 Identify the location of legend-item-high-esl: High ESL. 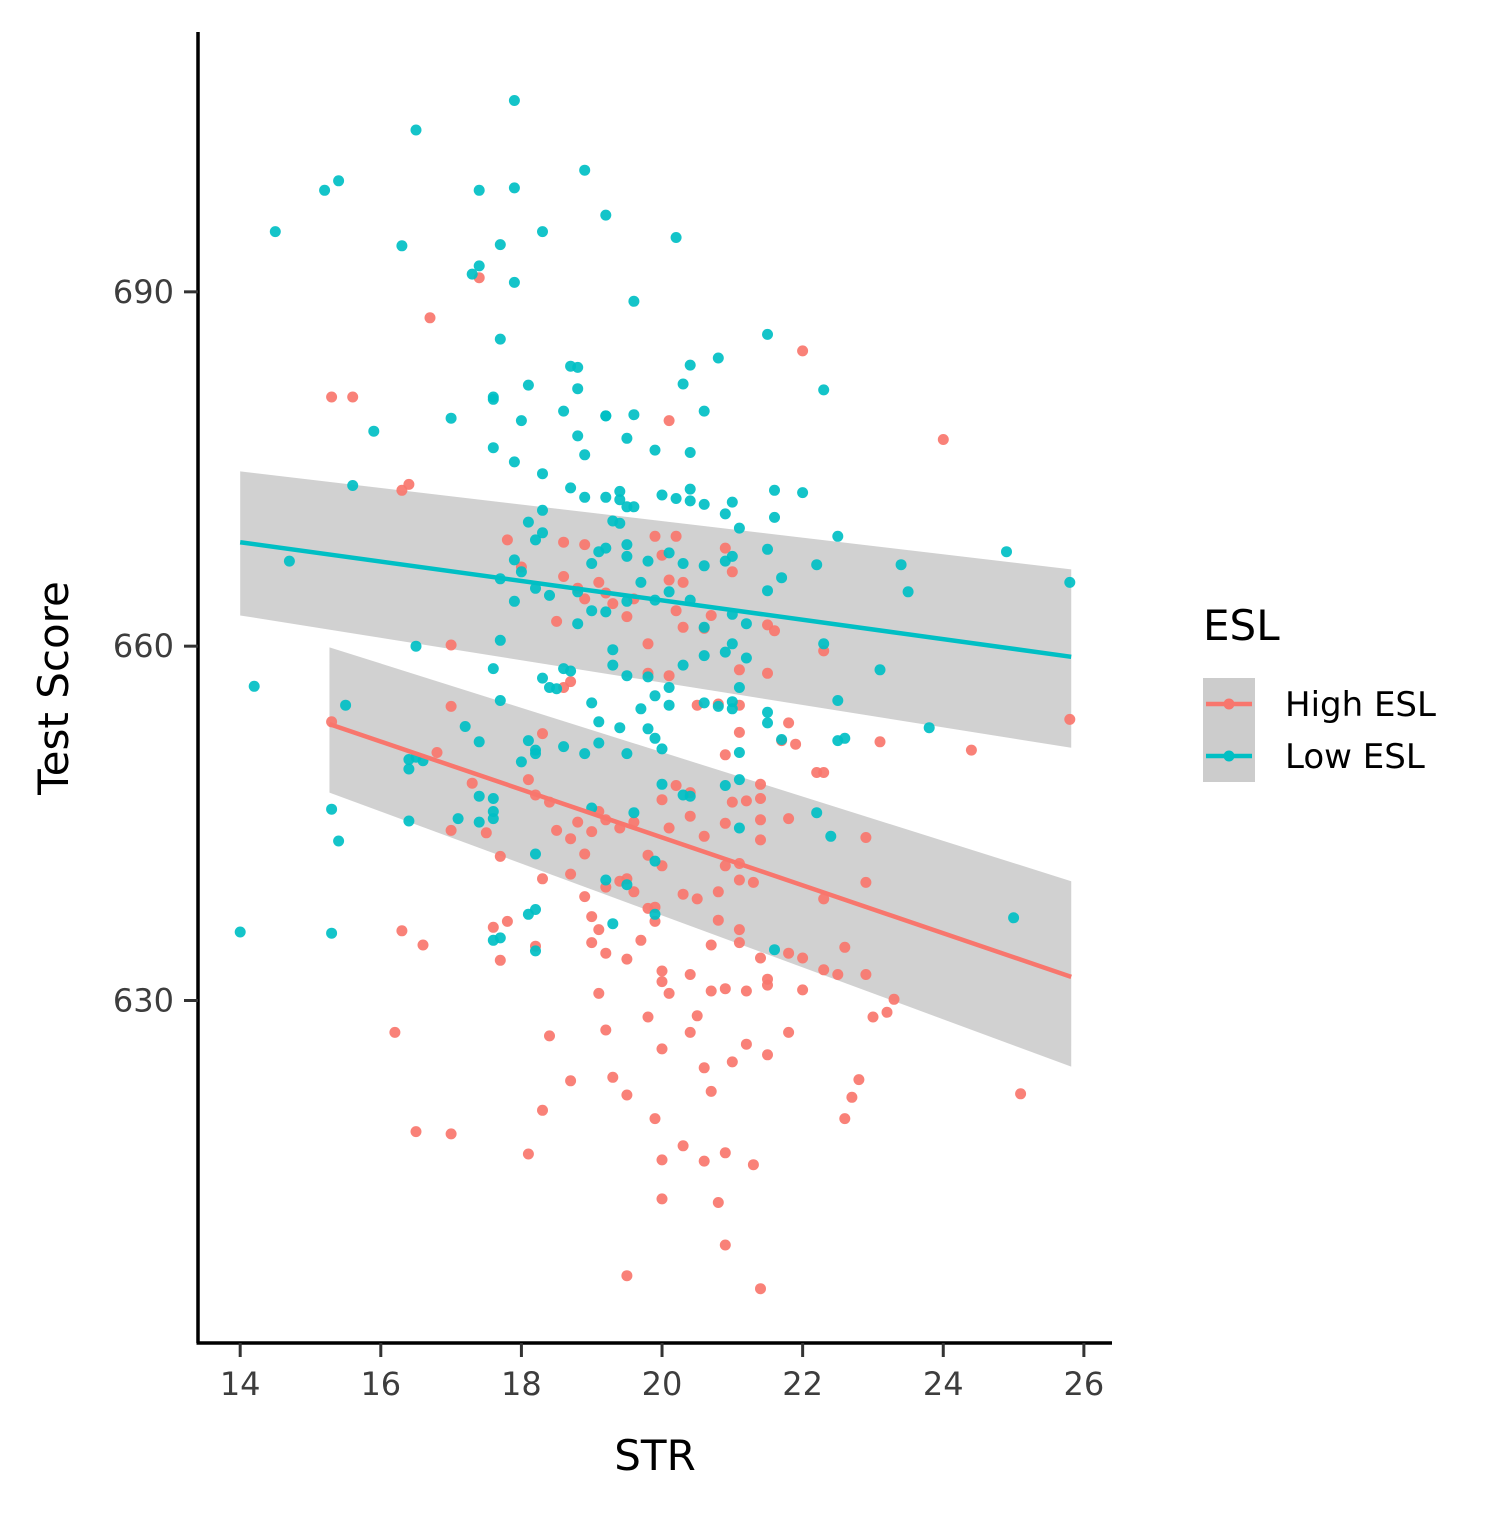
(1319, 704).